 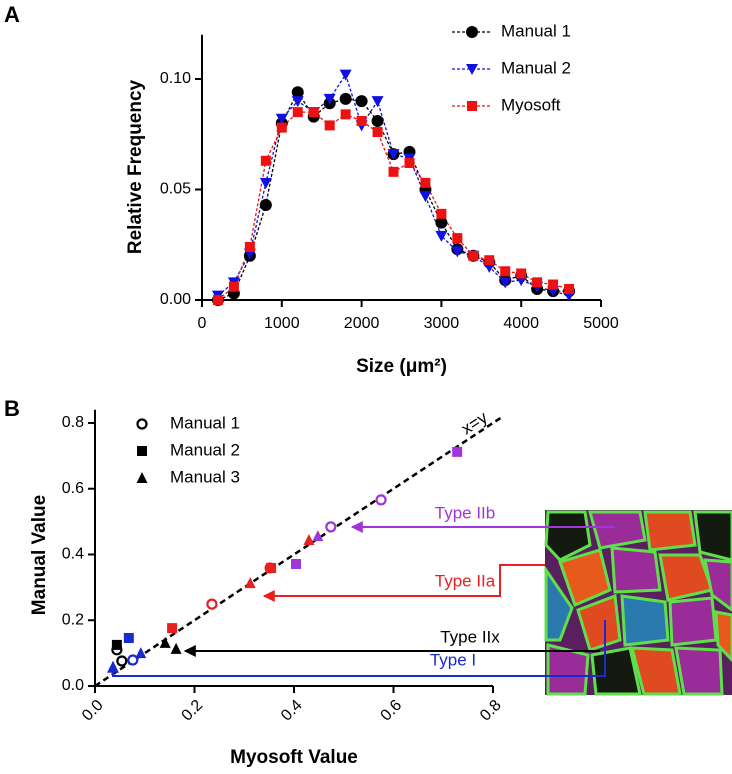 I want to click on y-tick-label: 0.05, so click(x=175, y=189).